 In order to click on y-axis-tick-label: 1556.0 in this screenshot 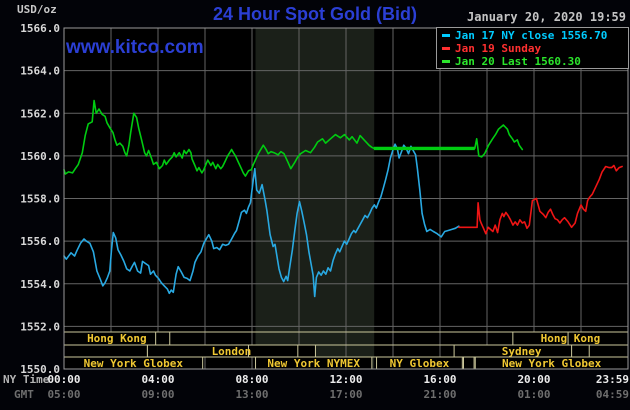, I will do `click(40, 241)`.